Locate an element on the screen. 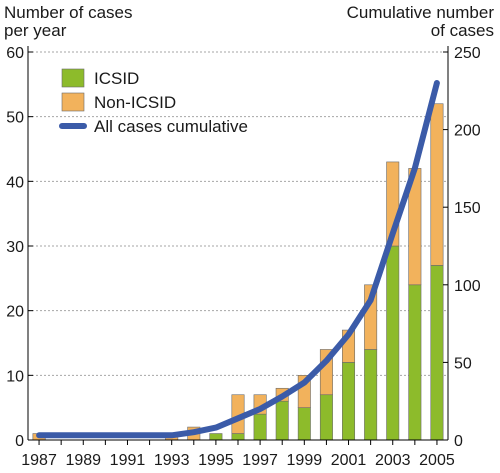  right-axis-title-line-2: of cases is located at coordinates (462, 30).